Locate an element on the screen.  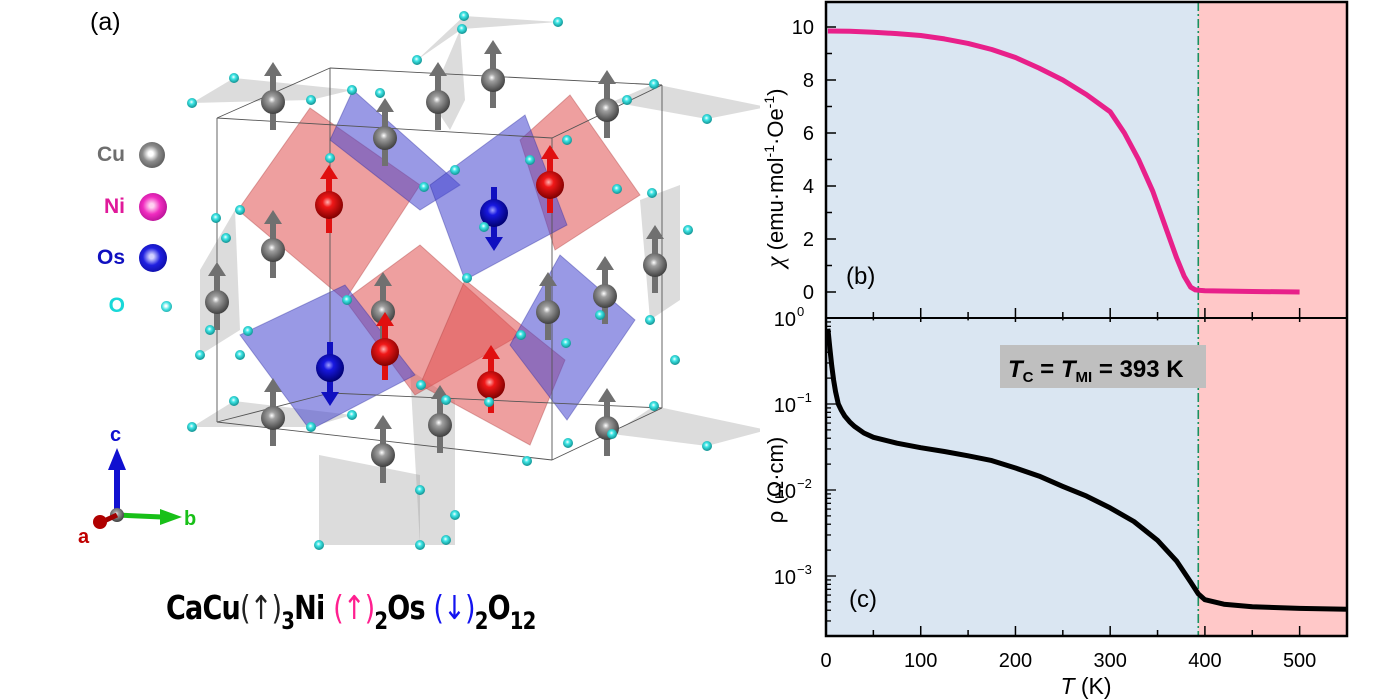
chi-y-tick-label: 0 is located at coordinates (808, 293).